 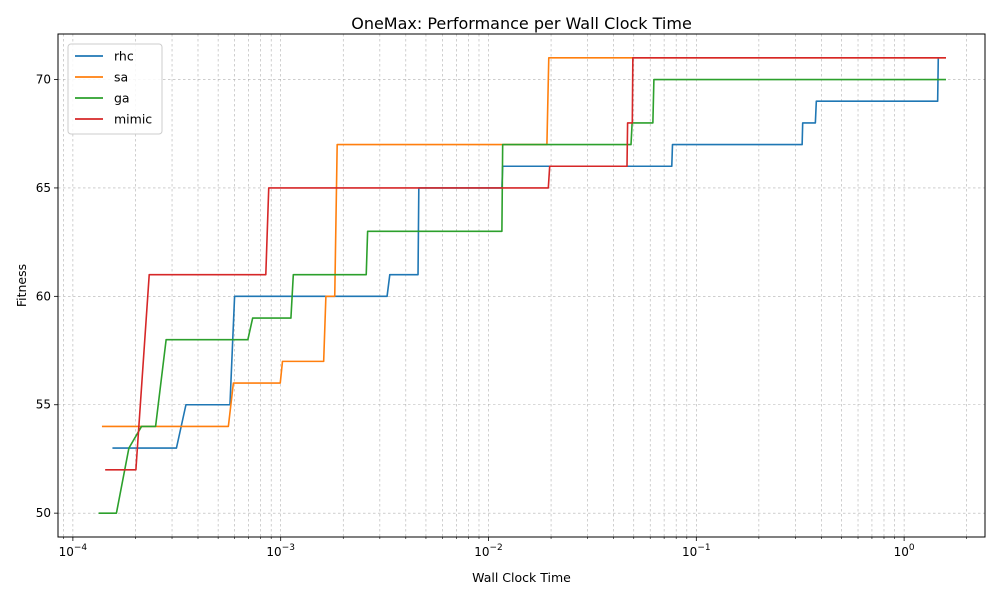 What do you see at coordinates (521, 23) in the screenshot?
I see `chart-title: OneMax: Performance per Wall Clock Time` at bounding box center [521, 23].